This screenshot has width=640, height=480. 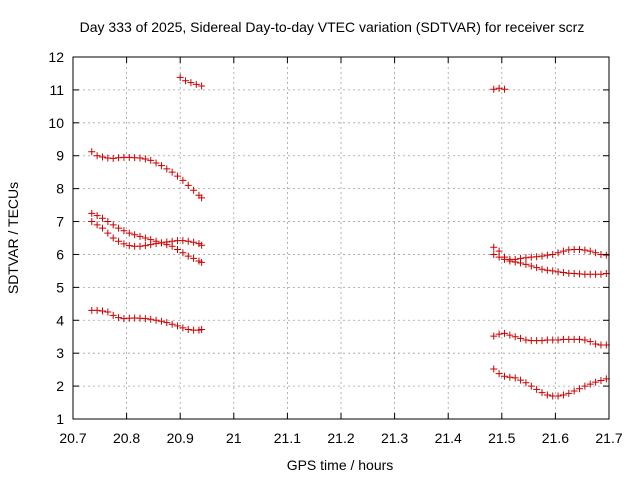 I want to click on x-tick-label: 21.1, so click(x=287, y=438).